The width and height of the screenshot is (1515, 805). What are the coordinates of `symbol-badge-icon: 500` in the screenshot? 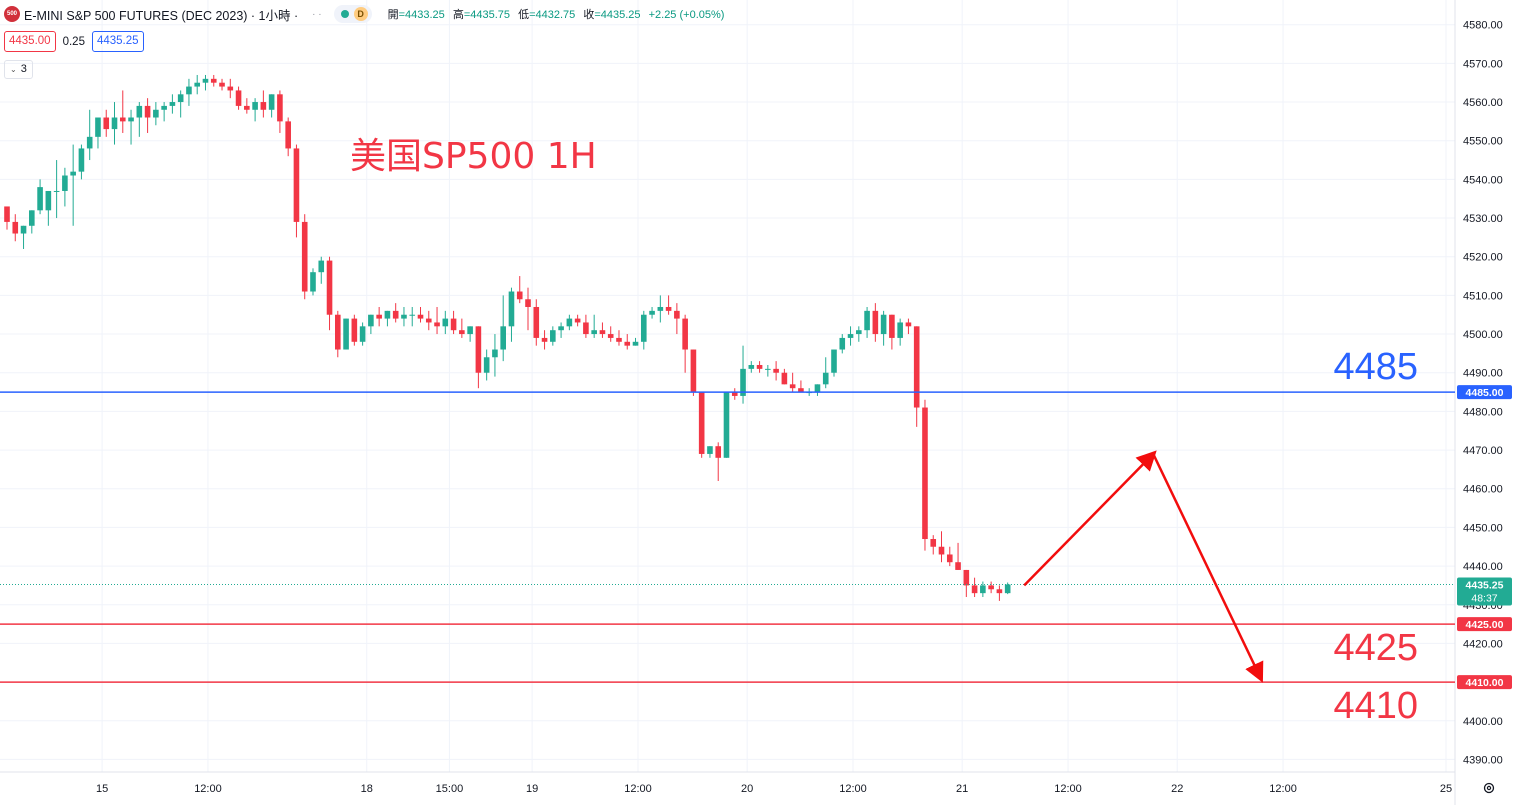 It's located at (12, 14).